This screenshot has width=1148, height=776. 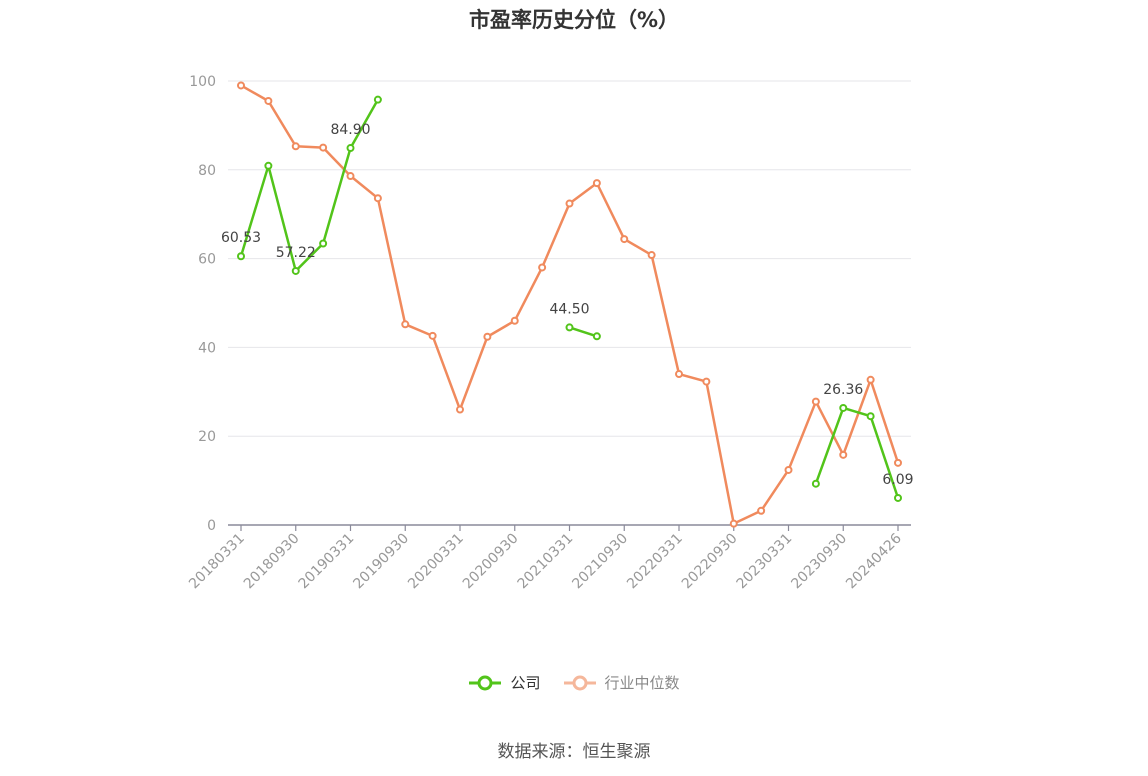 What do you see at coordinates (207, 260) in the screenshot?
I see `y-tick-label: 60` at bounding box center [207, 260].